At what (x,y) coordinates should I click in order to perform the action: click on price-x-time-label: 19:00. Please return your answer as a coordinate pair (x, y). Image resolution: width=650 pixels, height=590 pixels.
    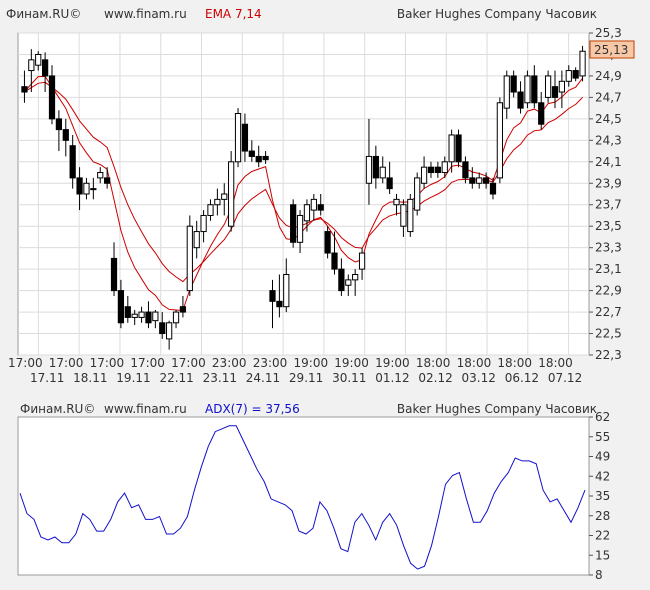
    Looking at the image, I should click on (351, 363).